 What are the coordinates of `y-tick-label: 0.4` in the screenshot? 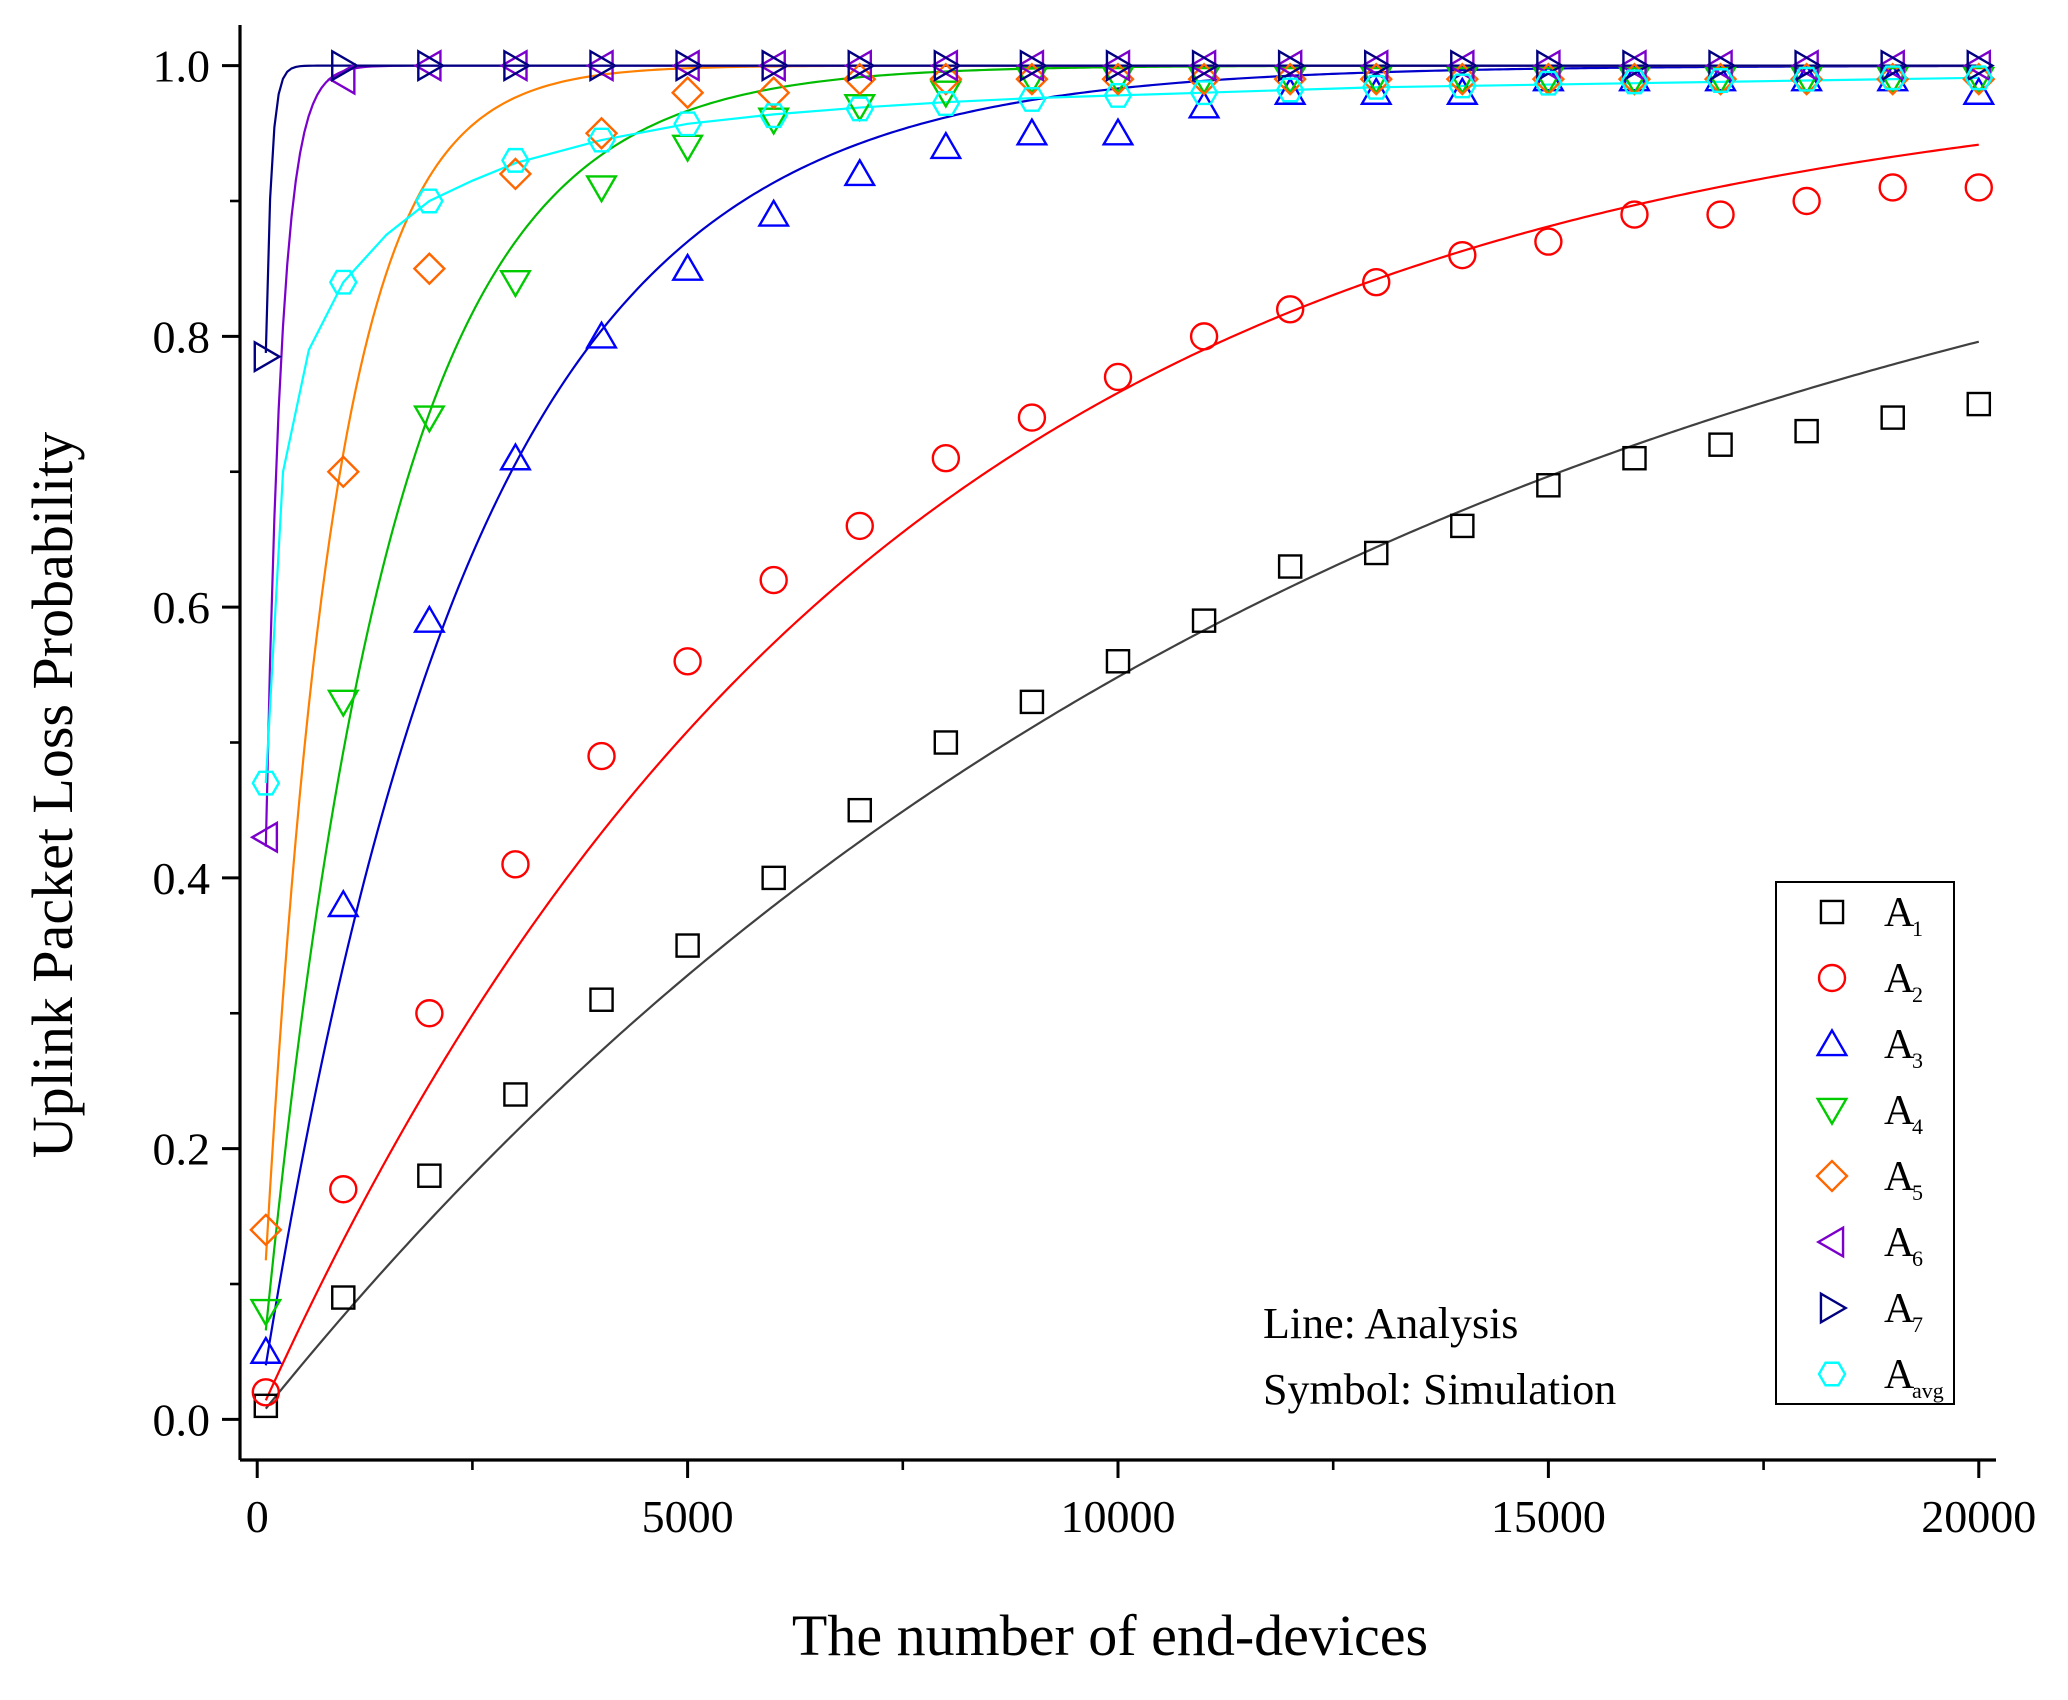 It's located at (182, 878).